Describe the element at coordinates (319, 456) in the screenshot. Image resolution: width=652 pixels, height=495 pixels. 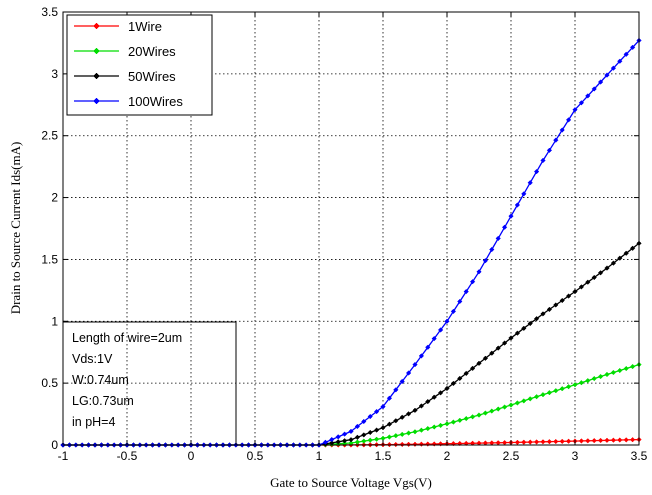
I see `x-tick-label: 1` at that location.